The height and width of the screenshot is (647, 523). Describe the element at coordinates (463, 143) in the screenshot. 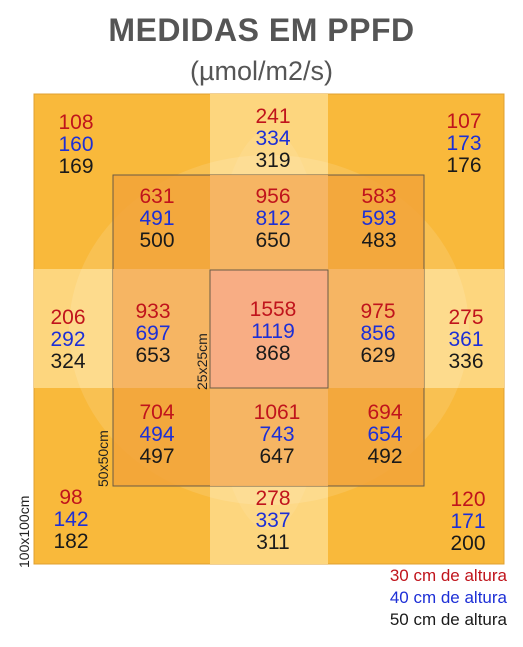

I see `cell-value-outer-top-right-40cm: 173` at that location.